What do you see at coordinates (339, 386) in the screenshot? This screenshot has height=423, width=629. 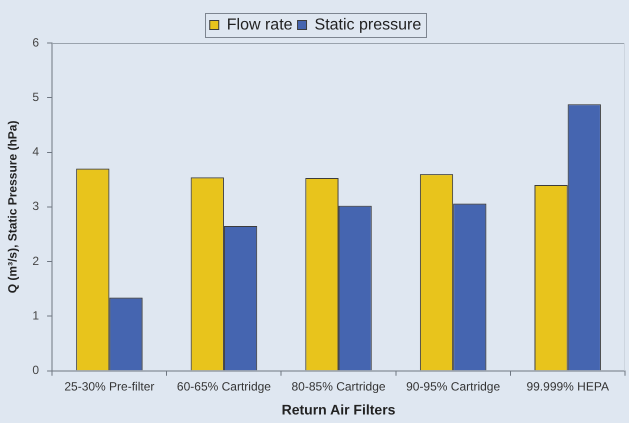 I see `x-tick-label: 80-85% Cartridge` at bounding box center [339, 386].